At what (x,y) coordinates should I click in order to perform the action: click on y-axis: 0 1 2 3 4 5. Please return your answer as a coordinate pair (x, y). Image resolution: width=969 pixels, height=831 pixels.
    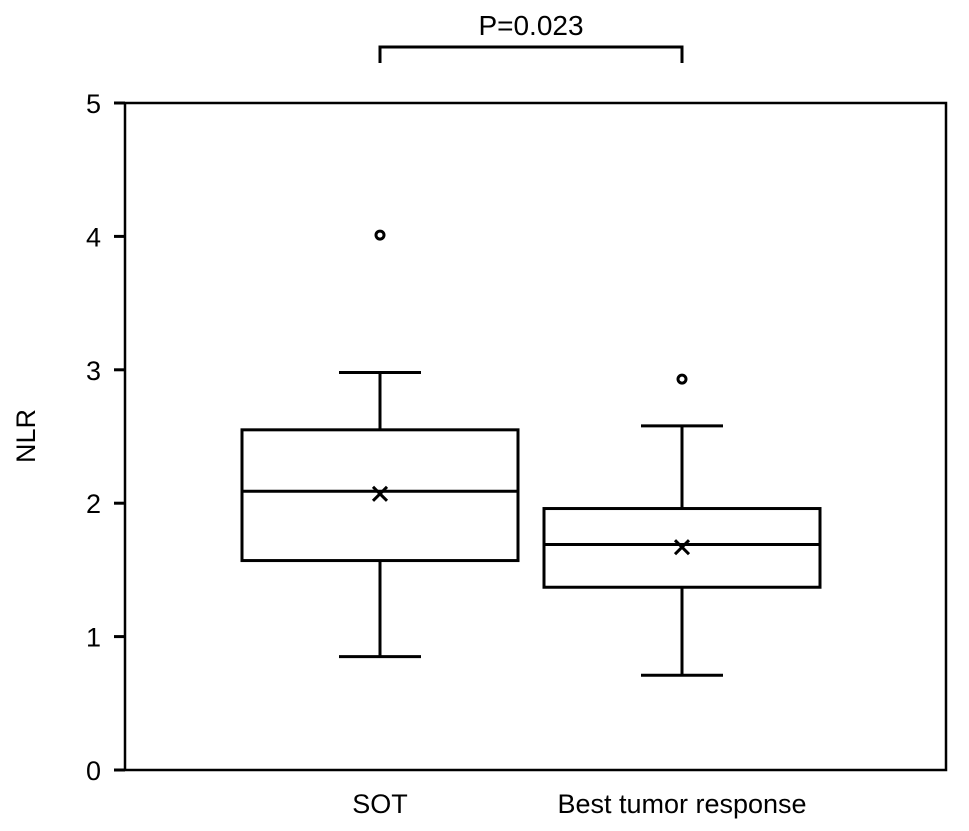
    Looking at the image, I should click on (105, 437).